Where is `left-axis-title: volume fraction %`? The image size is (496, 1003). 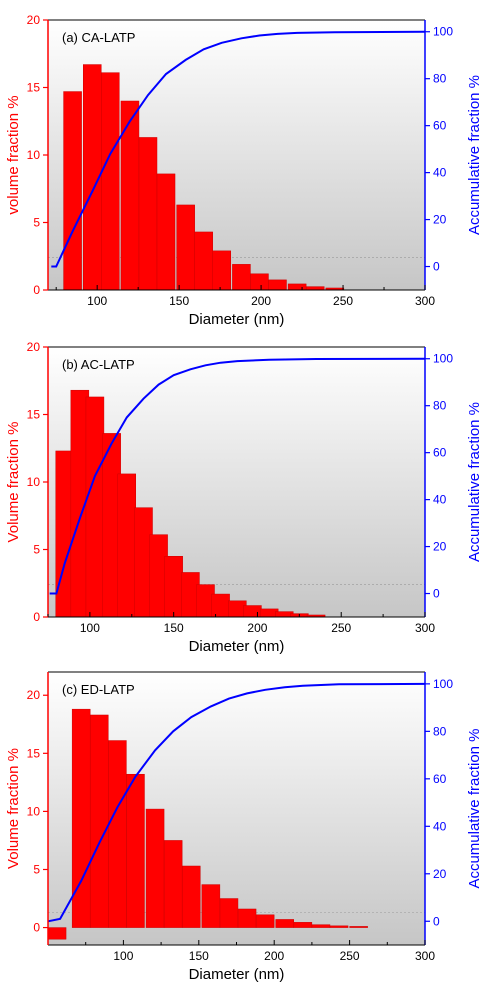 left-axis-title: volume fraction % is located at coordinates (13, 154).